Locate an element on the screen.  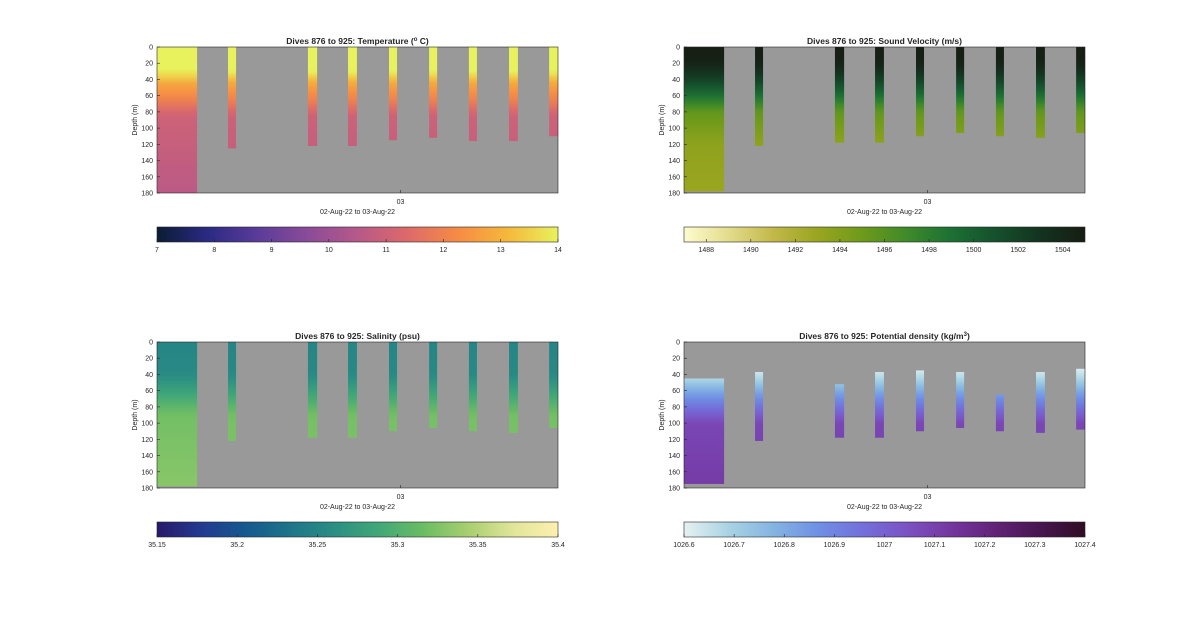
colorbar-tick-label: 35.4 is located at coordinates (558, 545).